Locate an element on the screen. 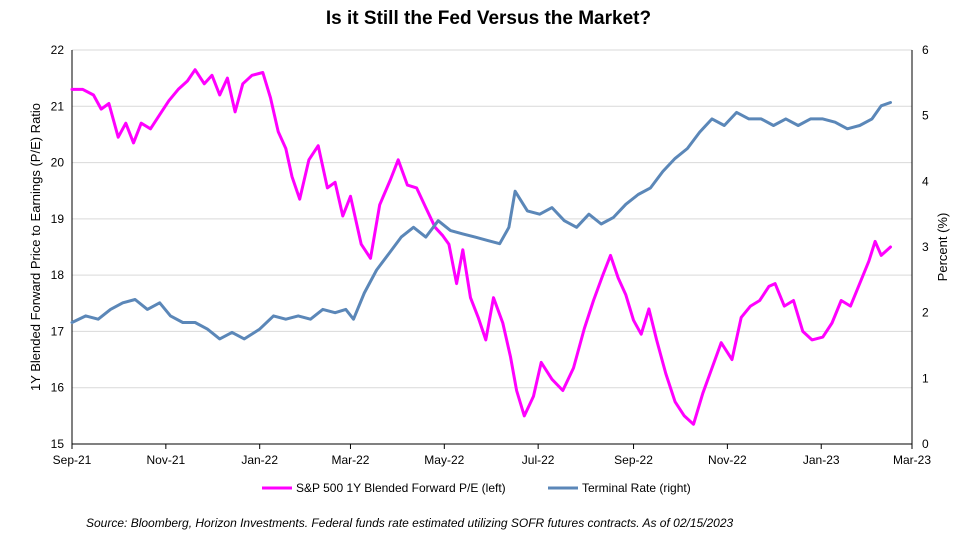  left-tick-label: 17 is located at coordinates (58, 331).